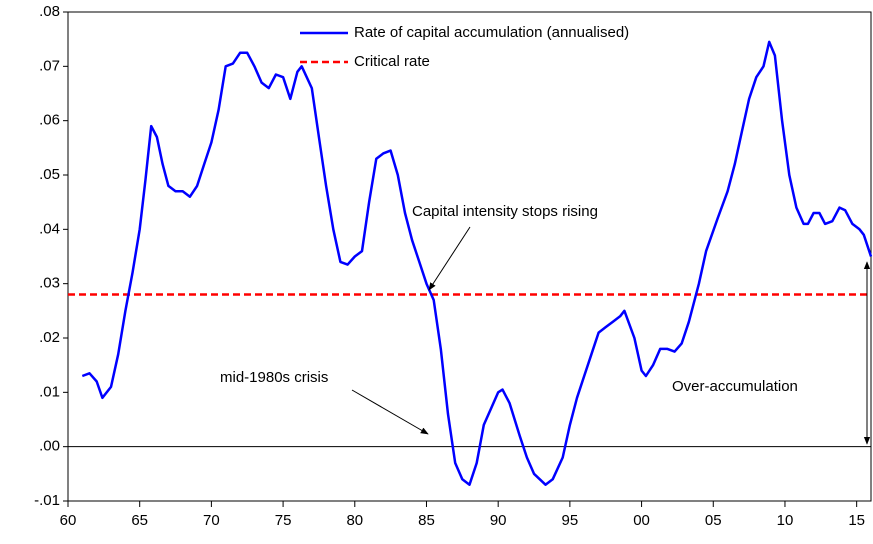 The image size is (873, 544). I want to click on x-tick-label: 65, so click(139, 520).